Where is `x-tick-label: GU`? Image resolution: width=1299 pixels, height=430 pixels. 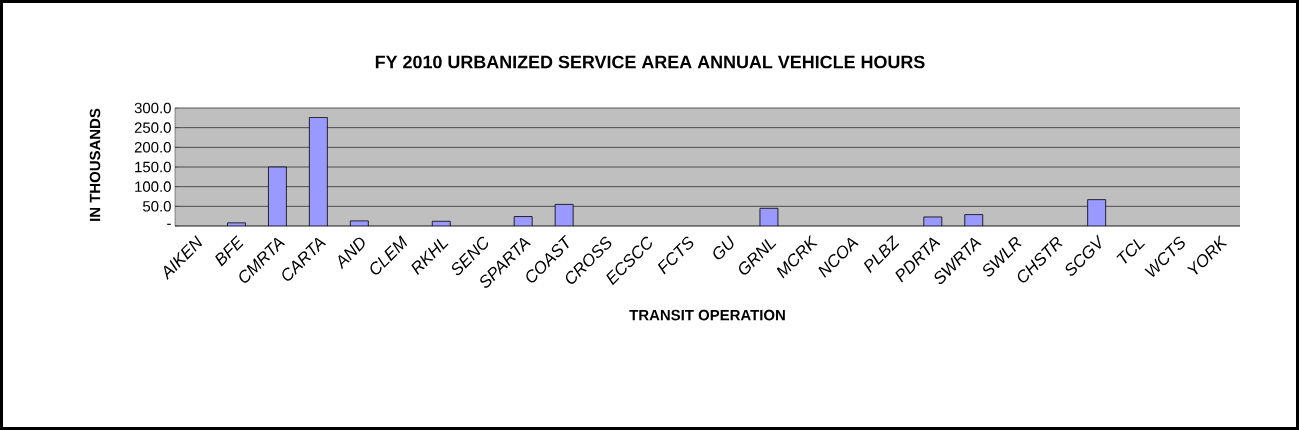 x-tick-label: GU is located at coordinates (723, 247).